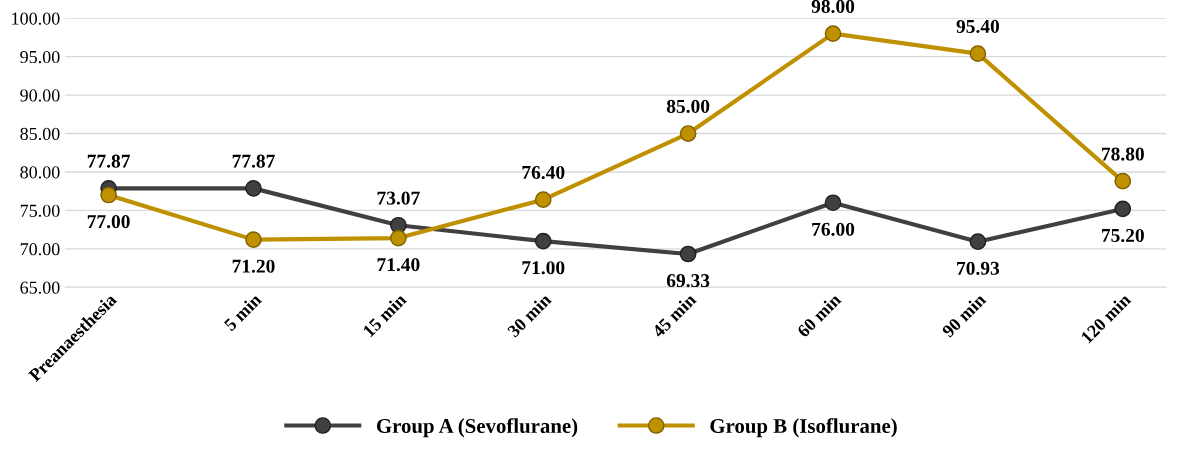  What do you see at coordinates (543, 268) in the screenshot?
I see `data-label: 71.00` at bounding box center [543, 268].